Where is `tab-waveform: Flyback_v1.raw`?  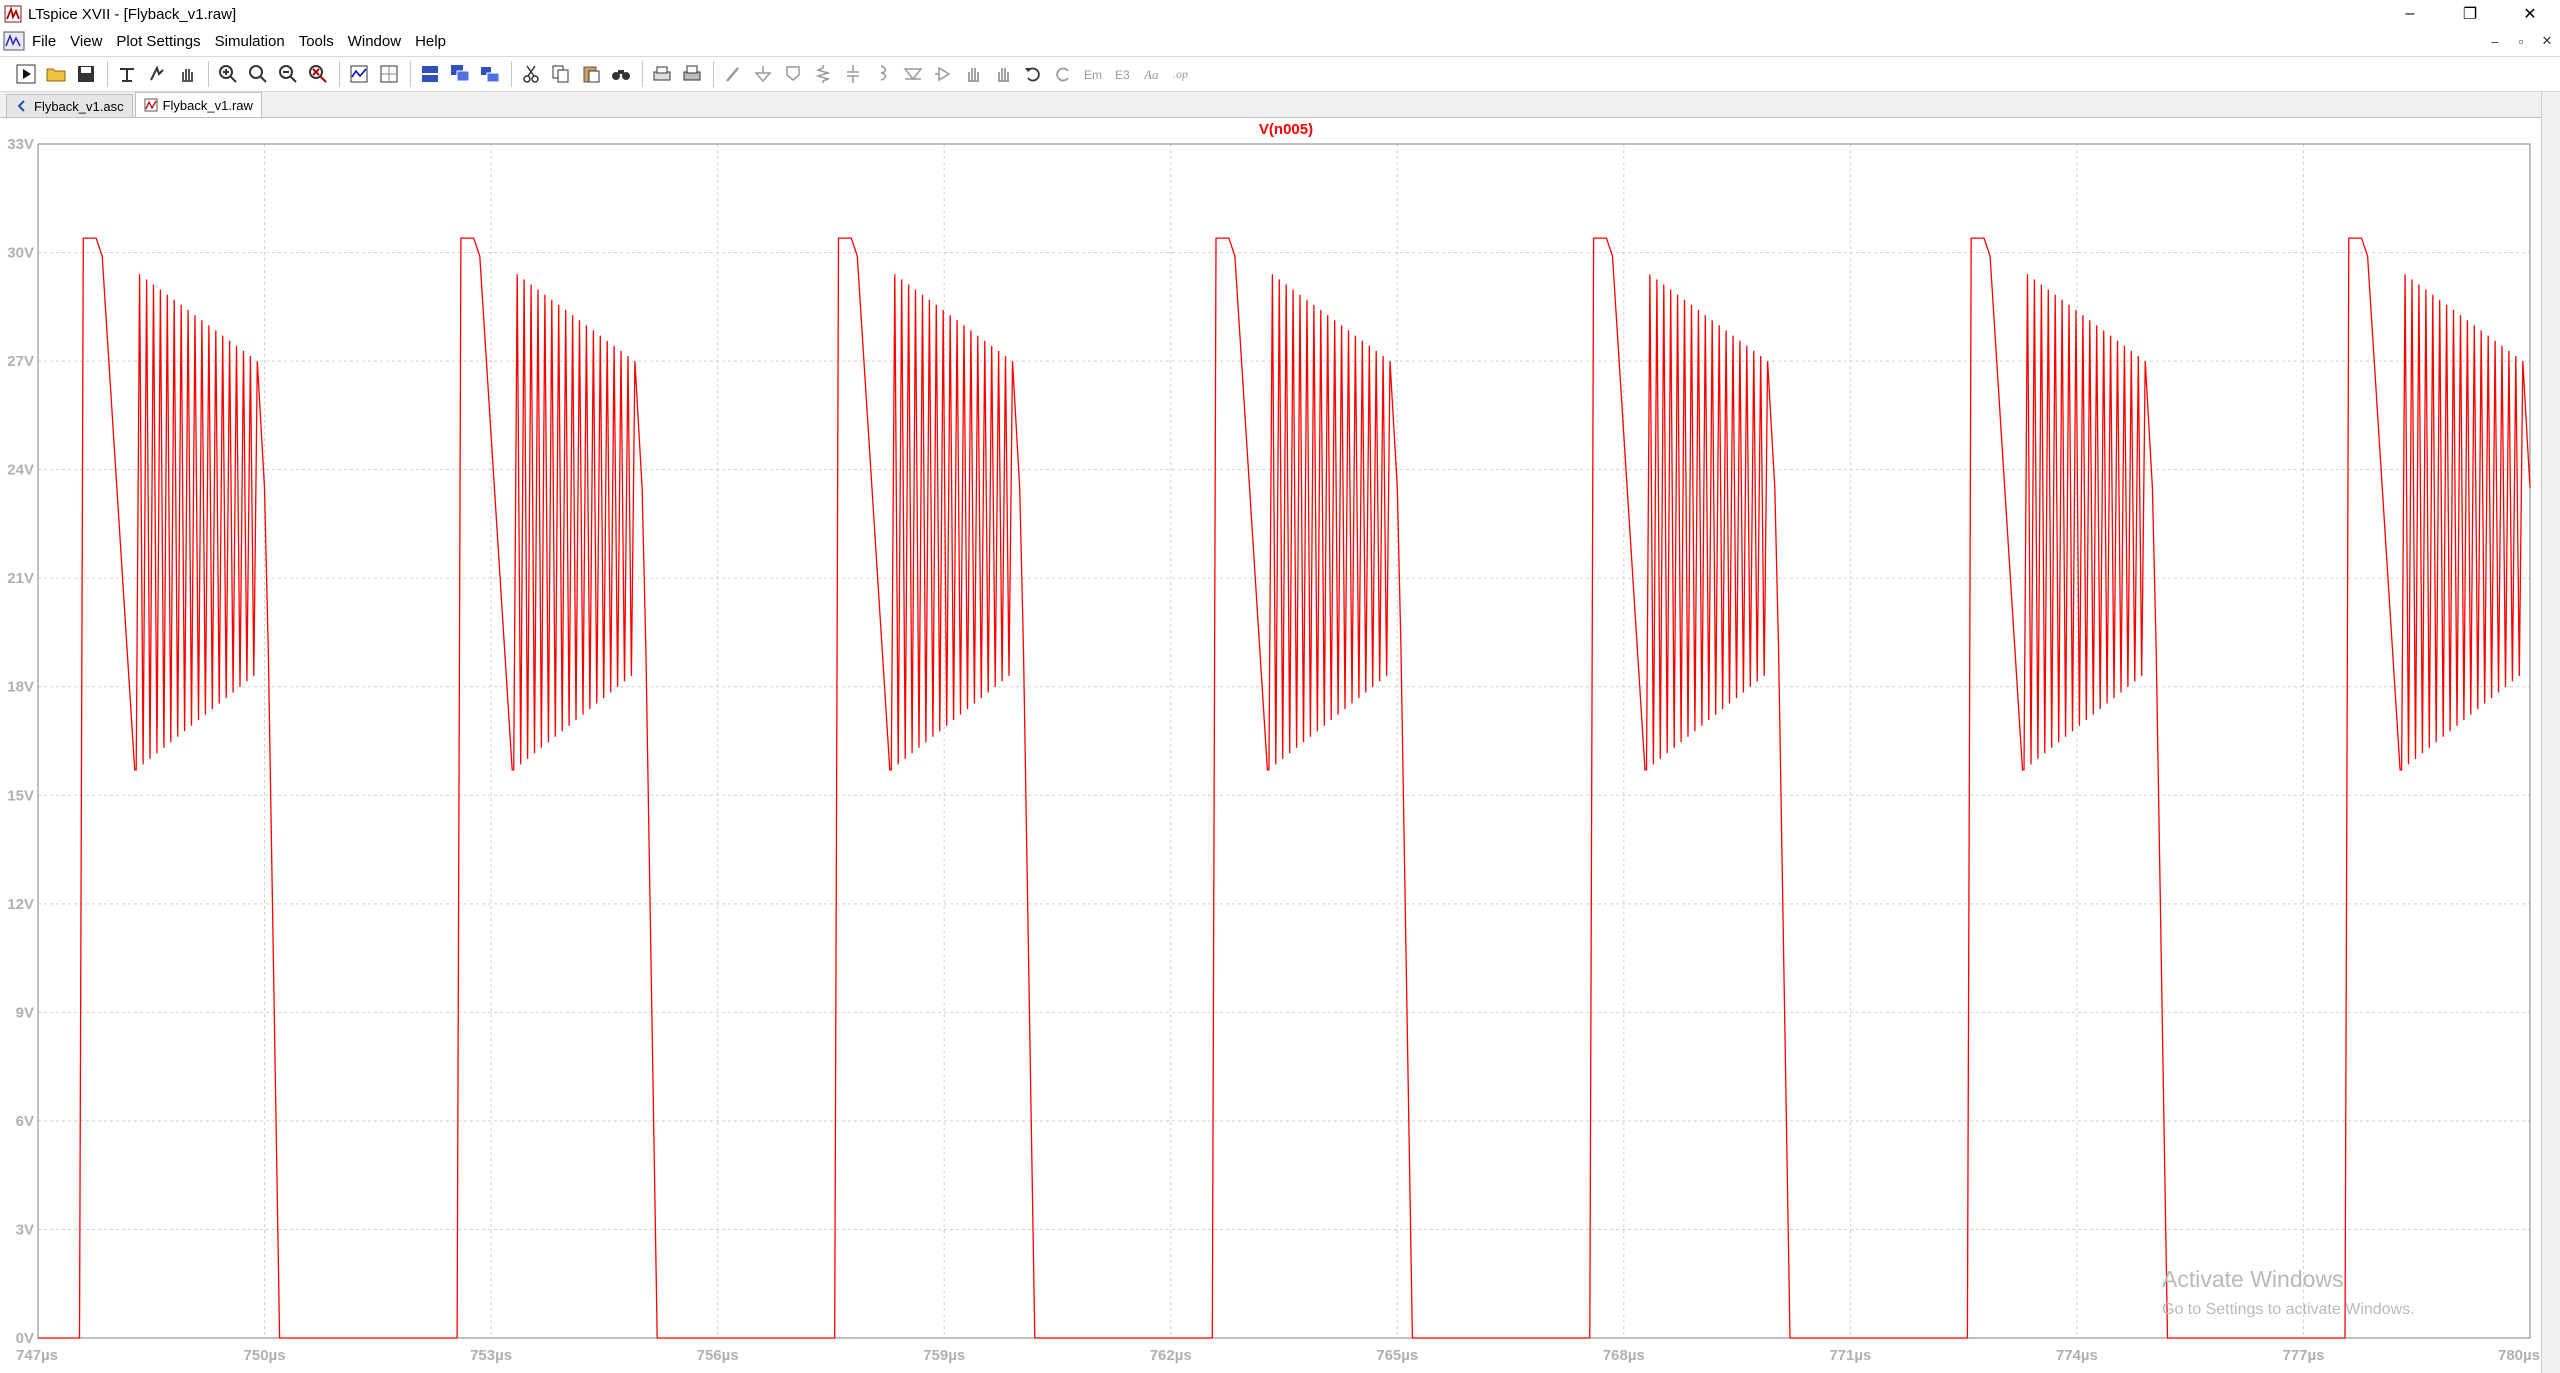 tab-waveform: Flyback_v1.raw is located at coordinates (198, 104).